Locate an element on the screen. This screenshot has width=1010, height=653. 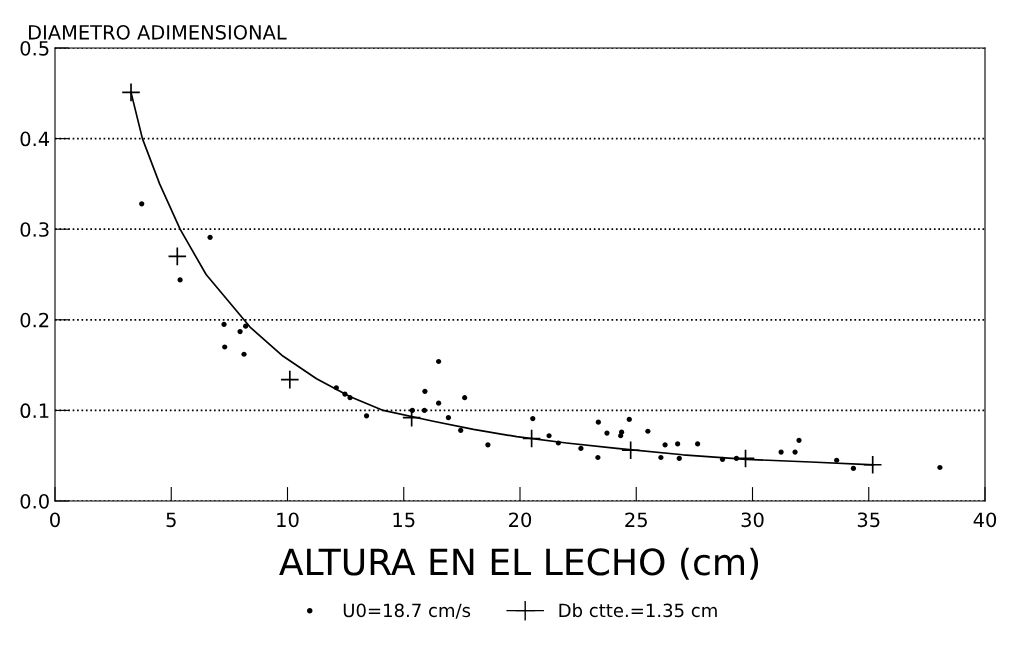
x-tick-label: 15 is located at coordinates (404, 520).